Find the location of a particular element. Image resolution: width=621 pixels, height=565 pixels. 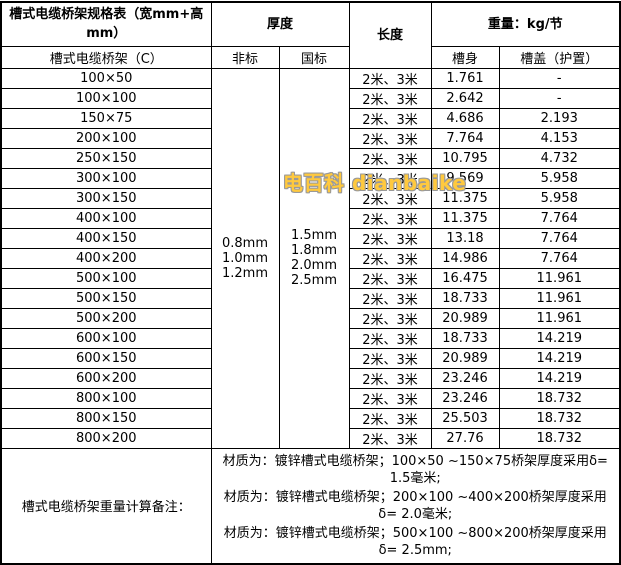

weight-cover-cell: 4.732 is located at coordinates (559, 158).